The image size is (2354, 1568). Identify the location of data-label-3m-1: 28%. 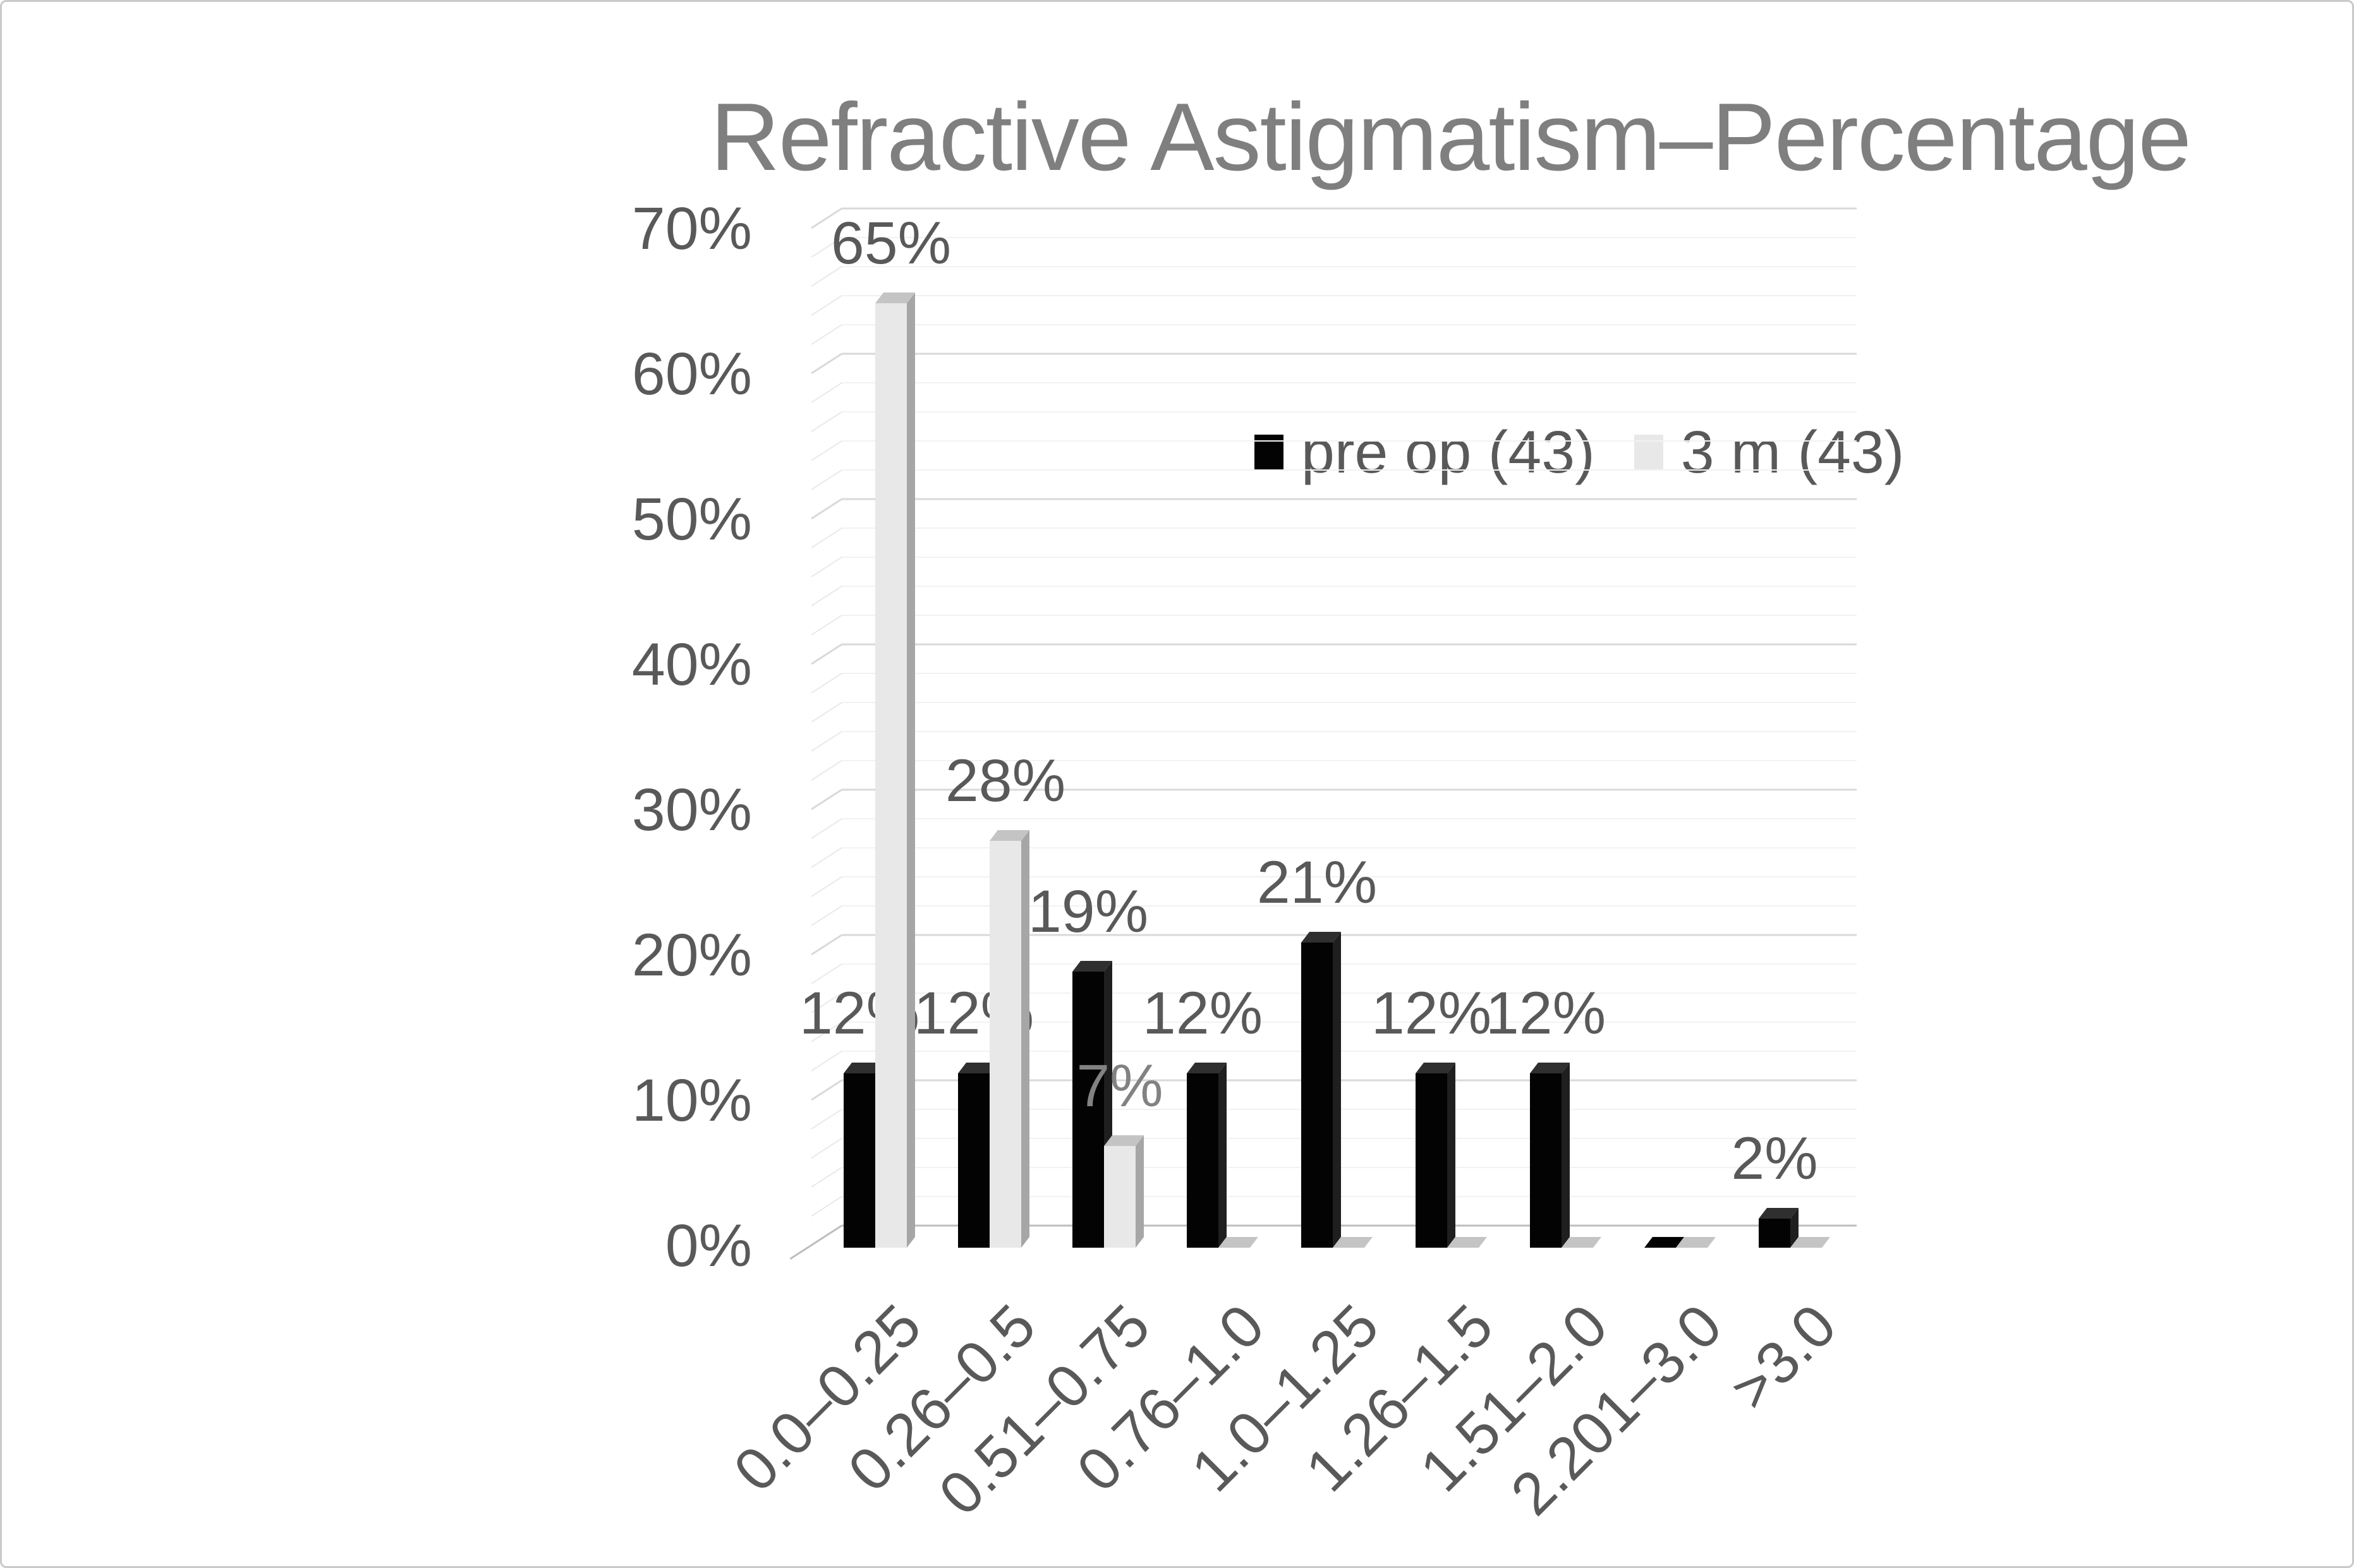
(1005, 780).